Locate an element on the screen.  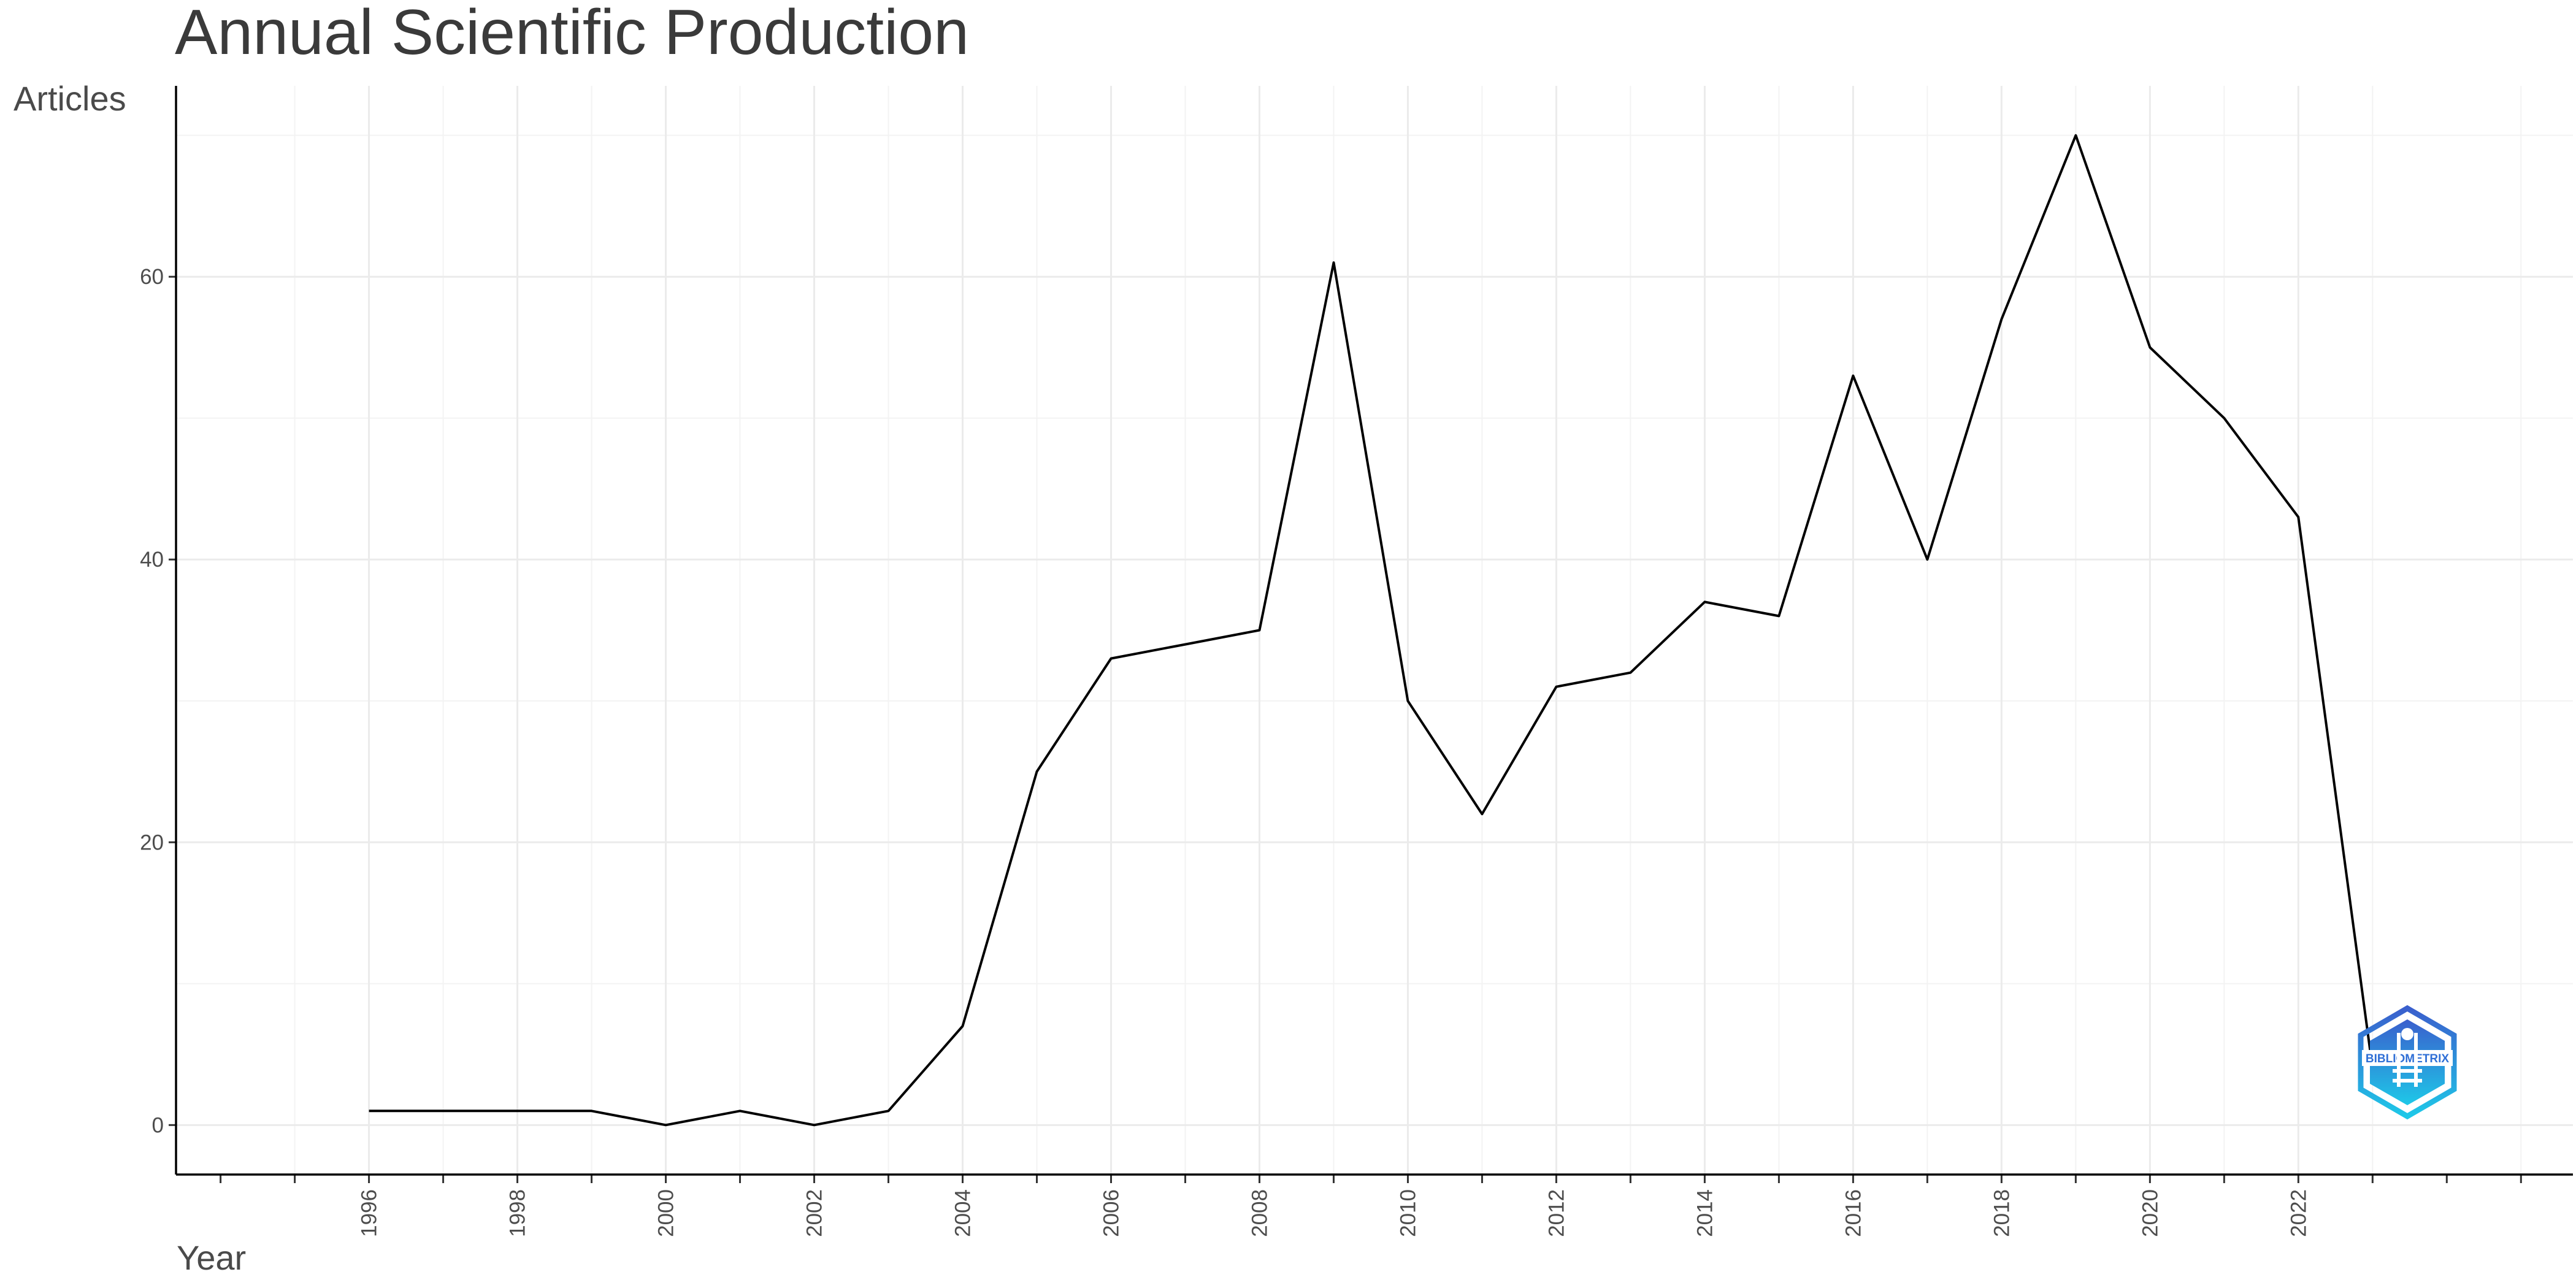
x-tick-label: 1996 is located at coordinates (369, 1213).